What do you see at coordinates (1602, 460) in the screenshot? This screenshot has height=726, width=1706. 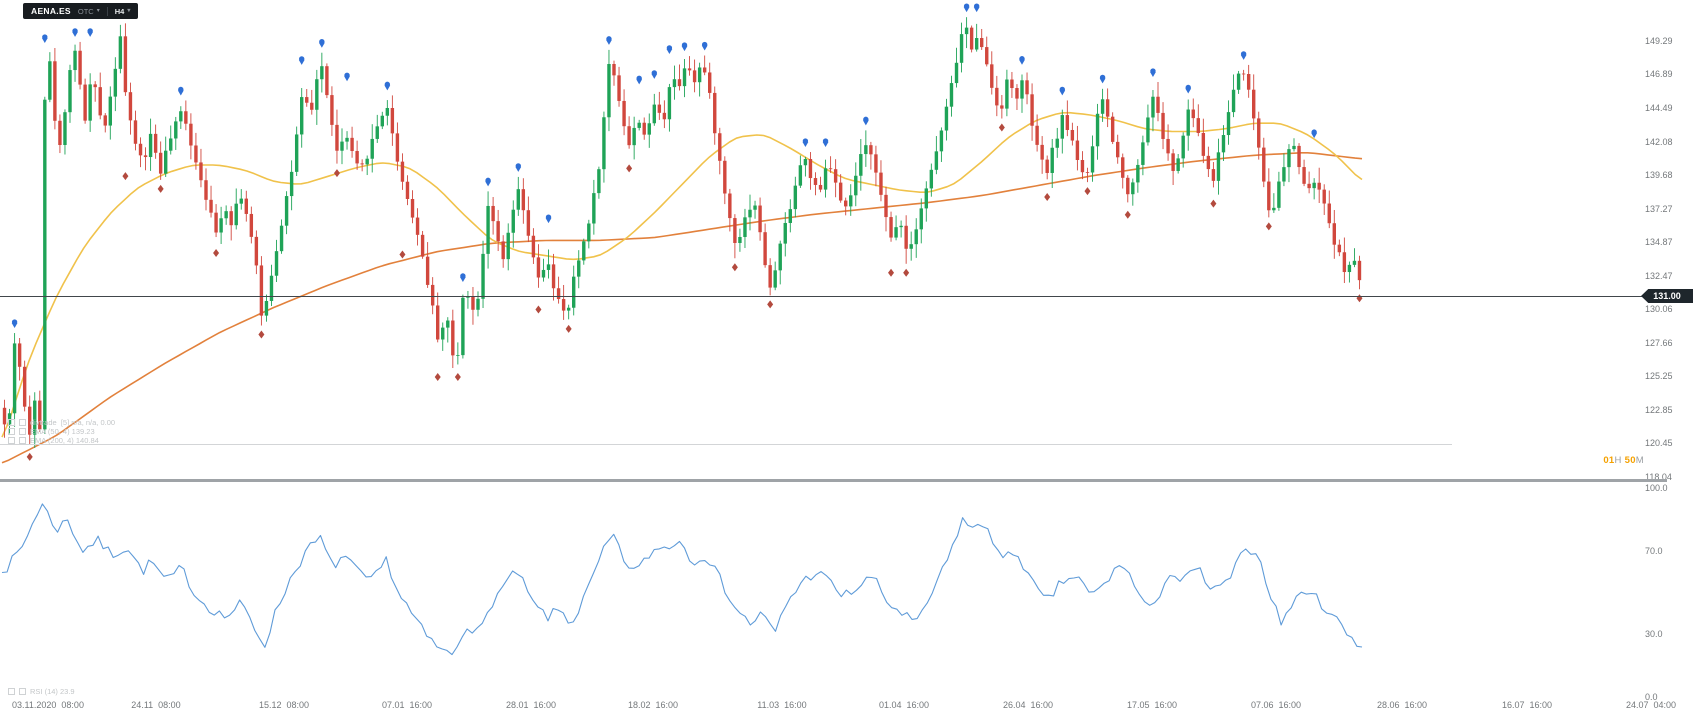 I see `bar-countdown-timer: 01H 50M` at bounding box center [1602, 460].